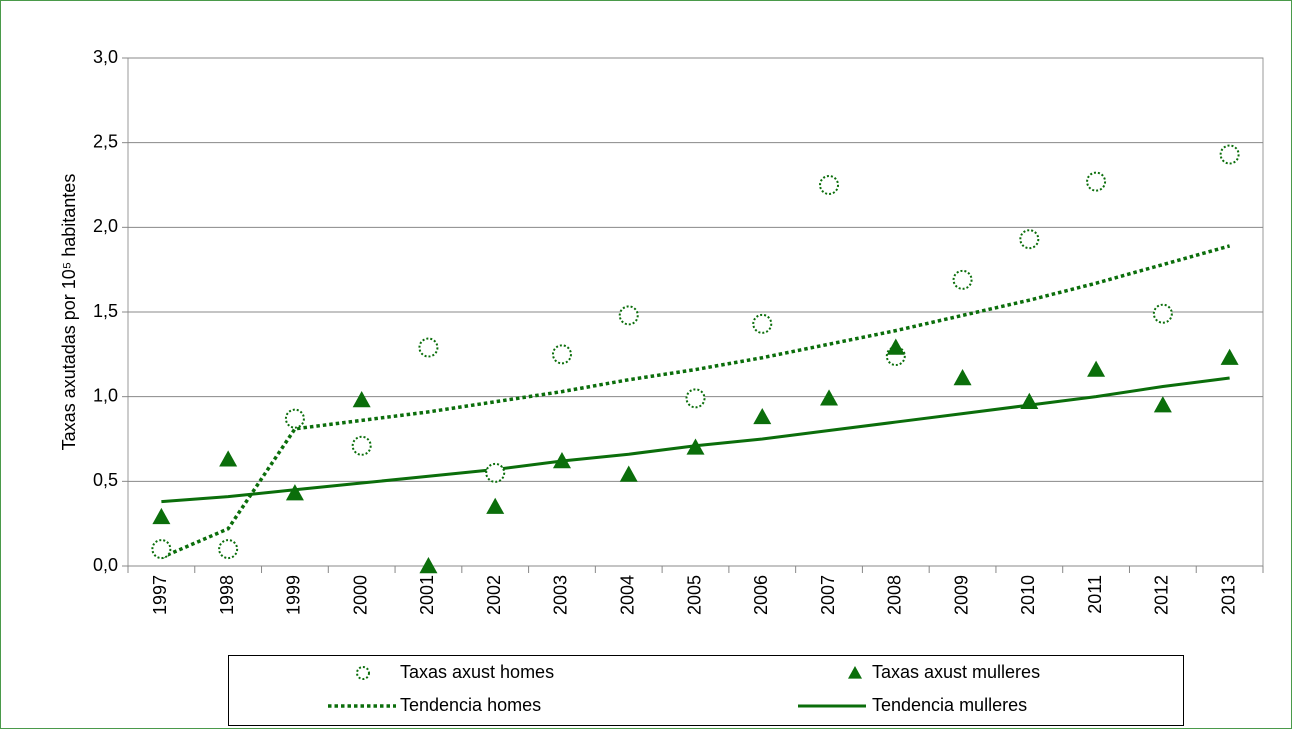 The width and height of the screenshot is (1292, 729). What do you see at coordinates (706, 690) in the screenshot?
I see `legend-box` at bounding box center [706, 690].